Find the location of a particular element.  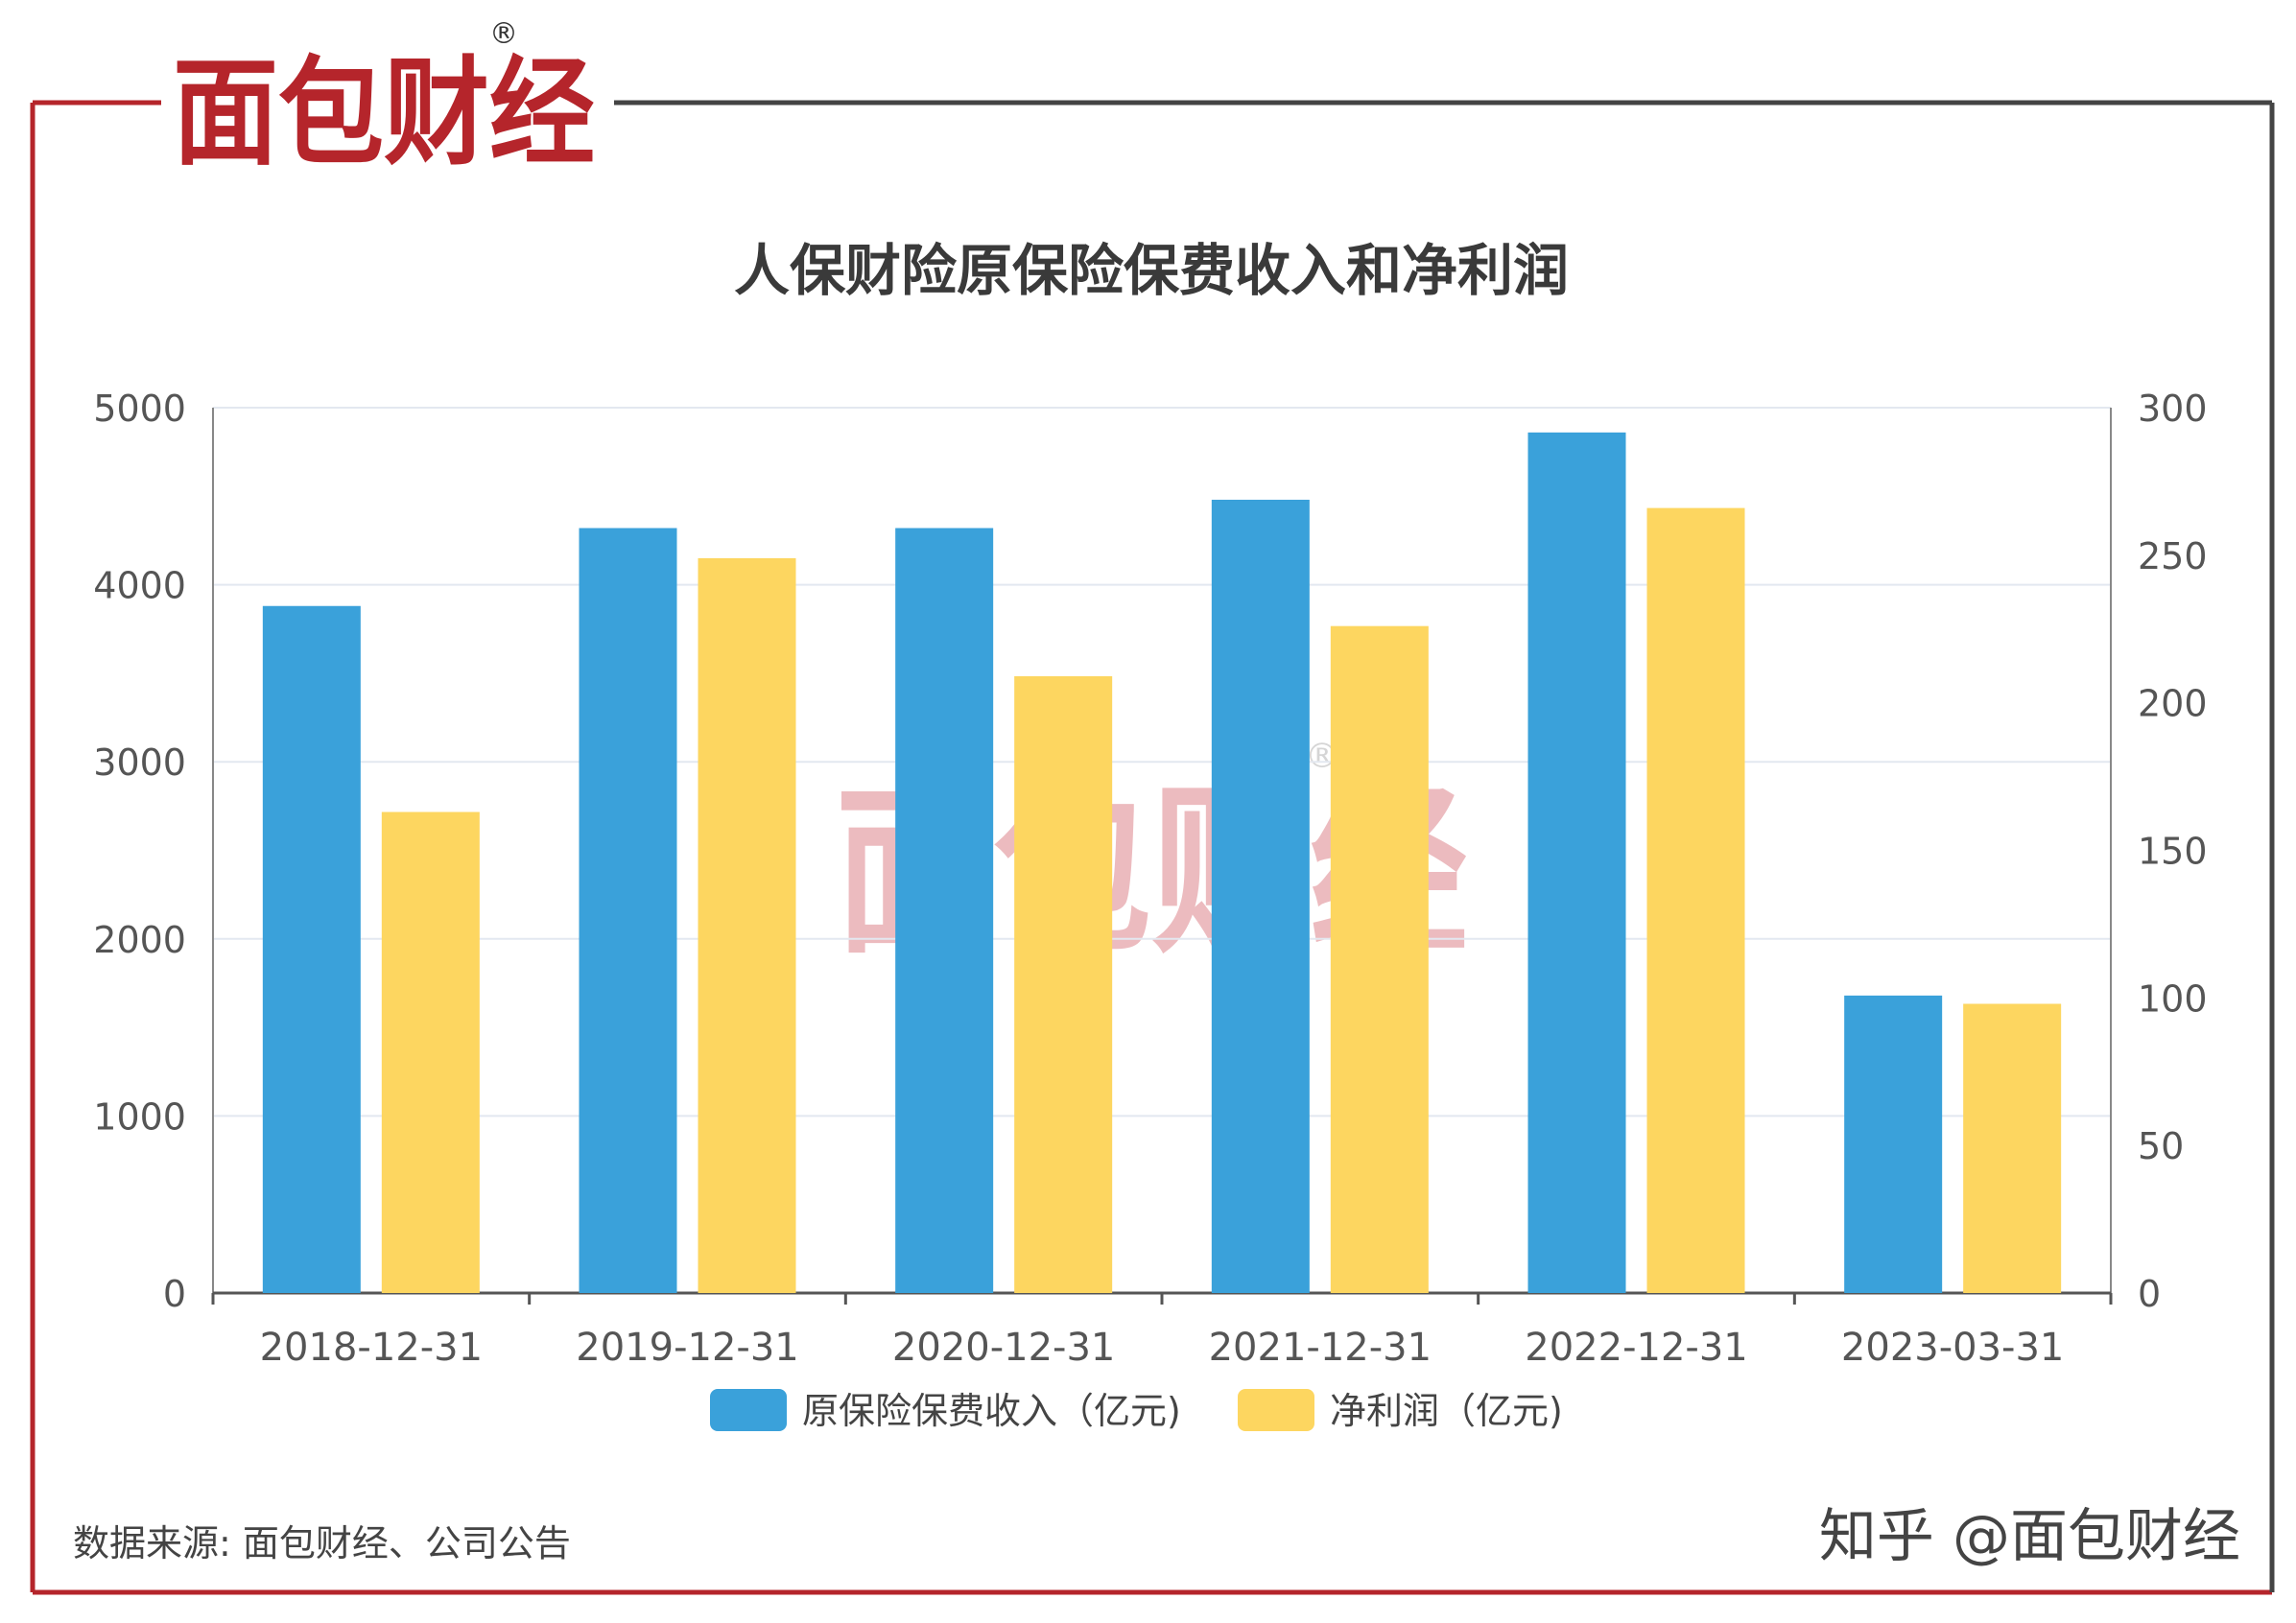

y-right-tick-label: 50 is located at coordinates (2161, 1146).